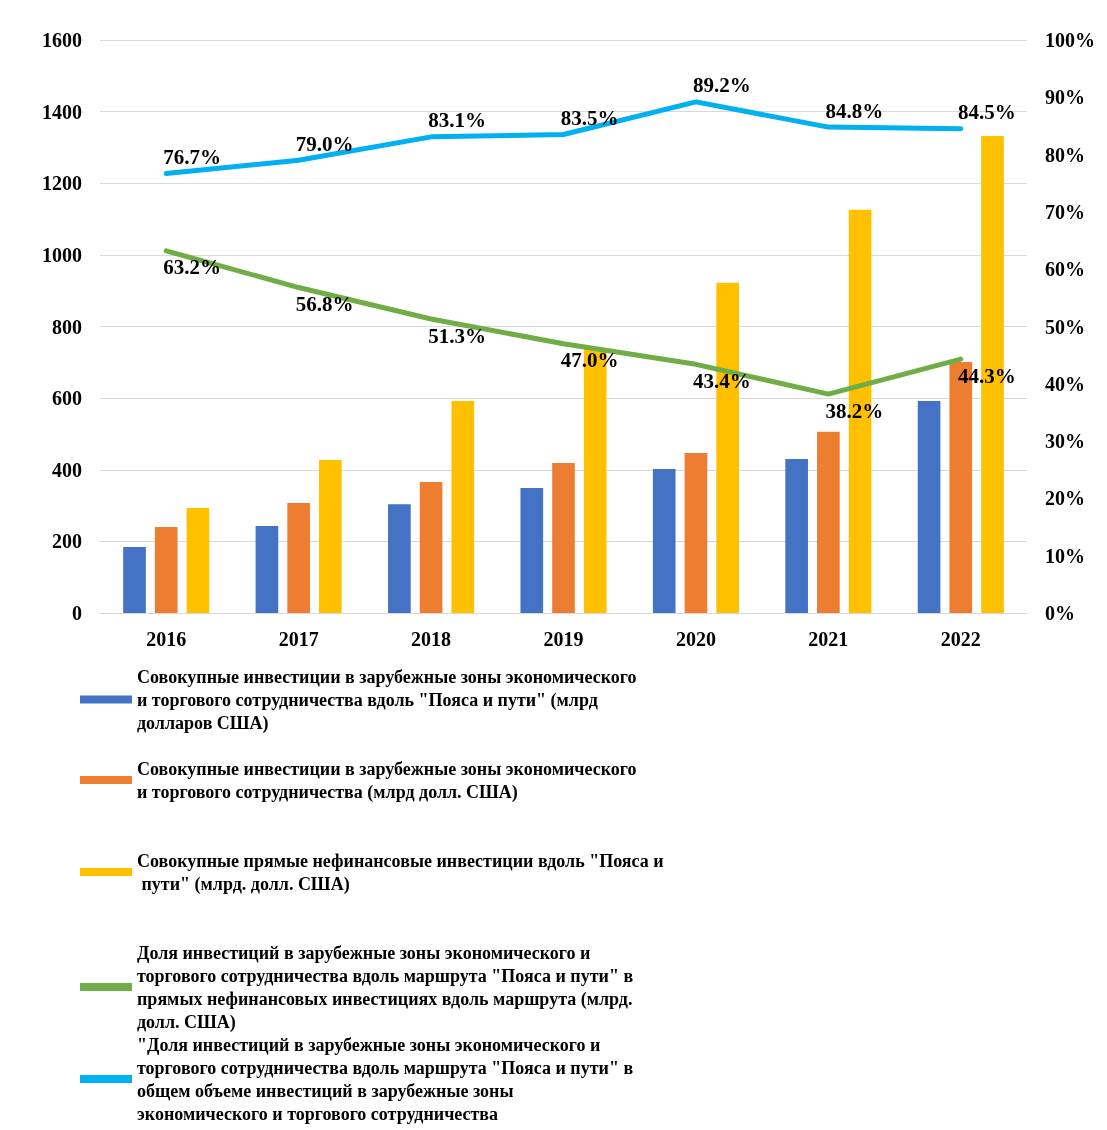 The image size is (1107, 1130). I want to click on y-tick-label: 1600, so click(62, 40).